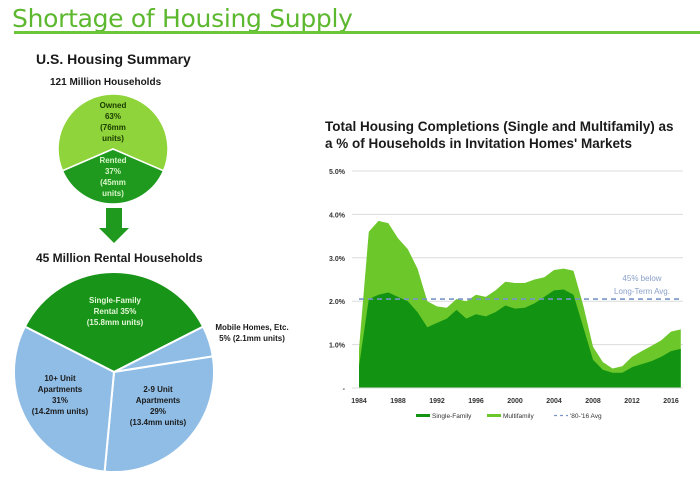 This screenshot has height=489, width=700. I want to click on owned-label: Owned 63% (76mm units), so click(113, 122).